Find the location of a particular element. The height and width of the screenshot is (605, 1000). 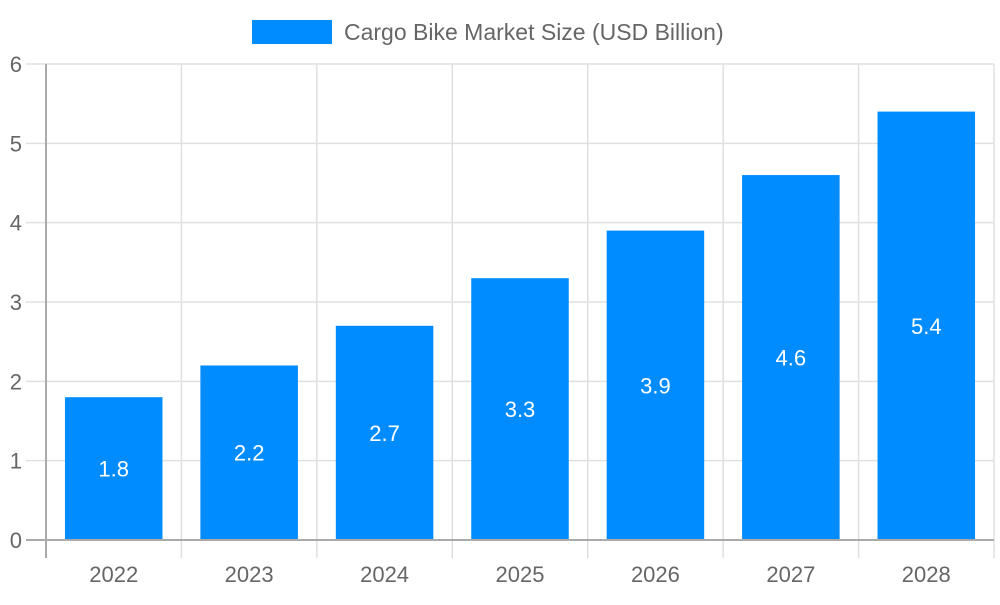

data-label: 4.6 is located at coordinates (791, 358).